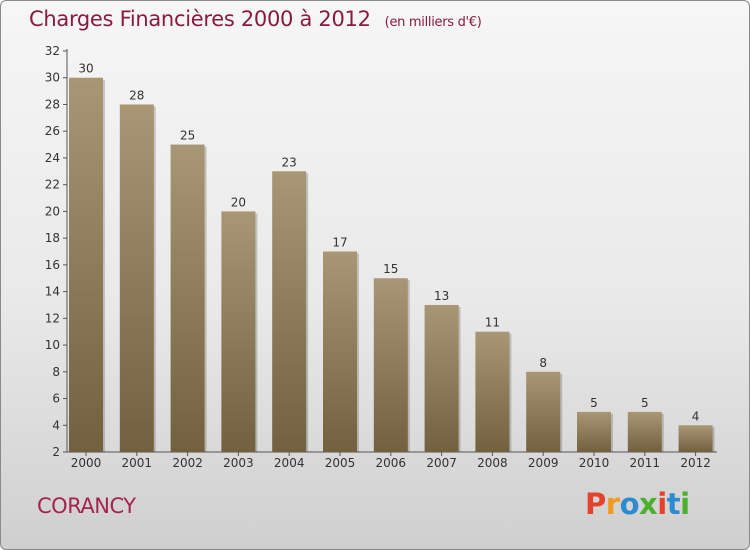  Describe the element at coordinates (52, 131) in the screenshot. I see `y-tick-label: 26` at that location.